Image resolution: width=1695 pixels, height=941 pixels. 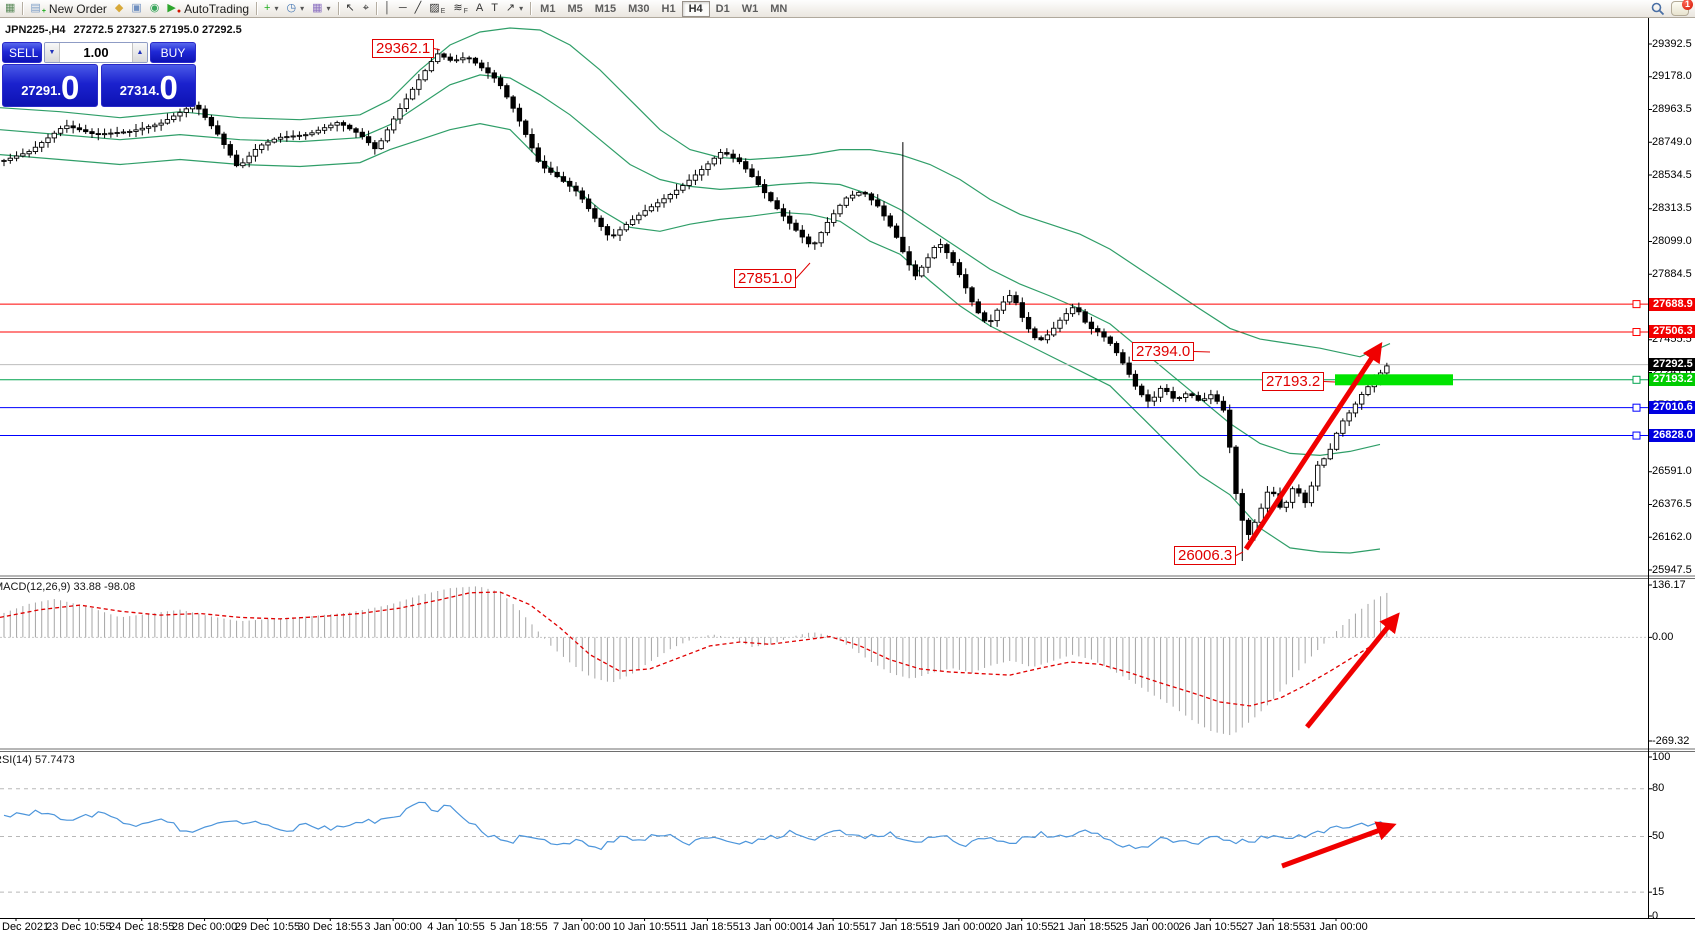 What do you see at coordinates (69, 87) in the screenshot?
I see `sell-price-pips: 0` at bounding box center [69, 87].